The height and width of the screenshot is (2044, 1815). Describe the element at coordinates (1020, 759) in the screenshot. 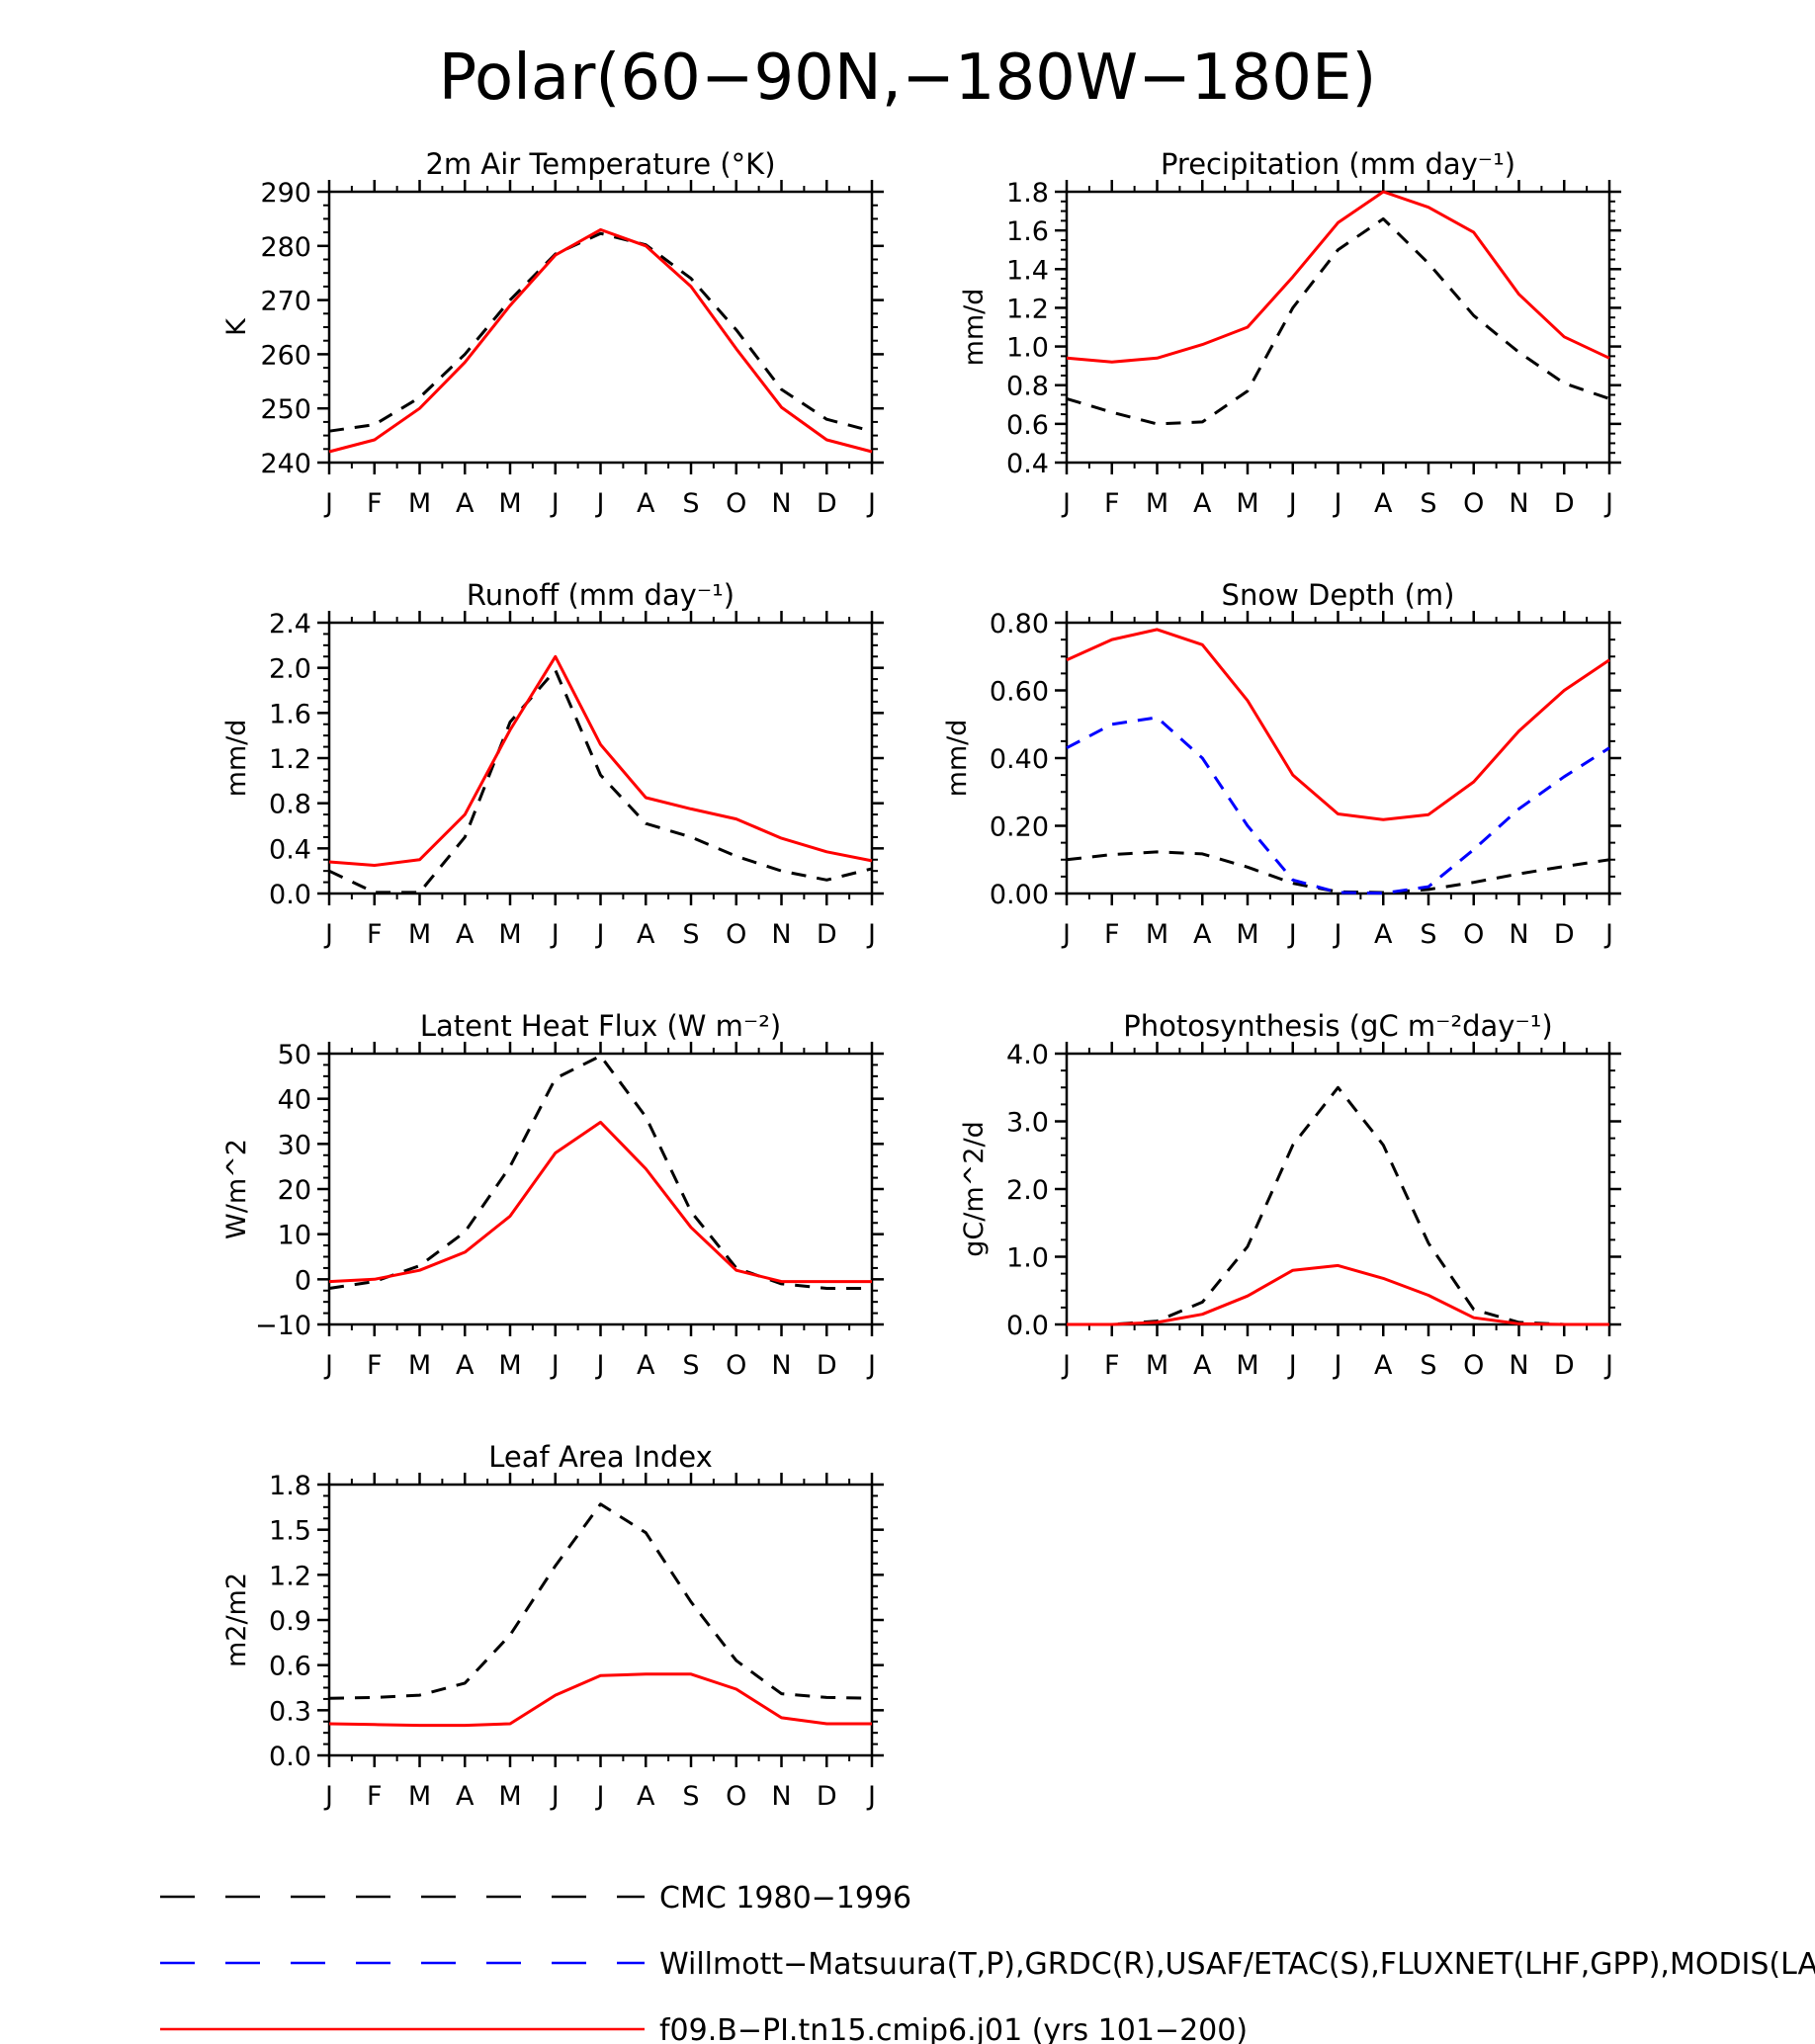

I see `y-tick-label: 0.40` at that location.